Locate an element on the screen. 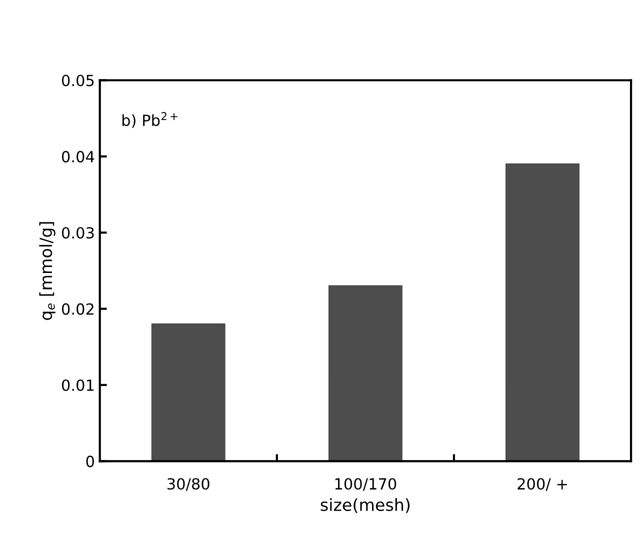 The image size is (640, 535). x-axis-title: size(mesh) is located at coordinates (365, 506).